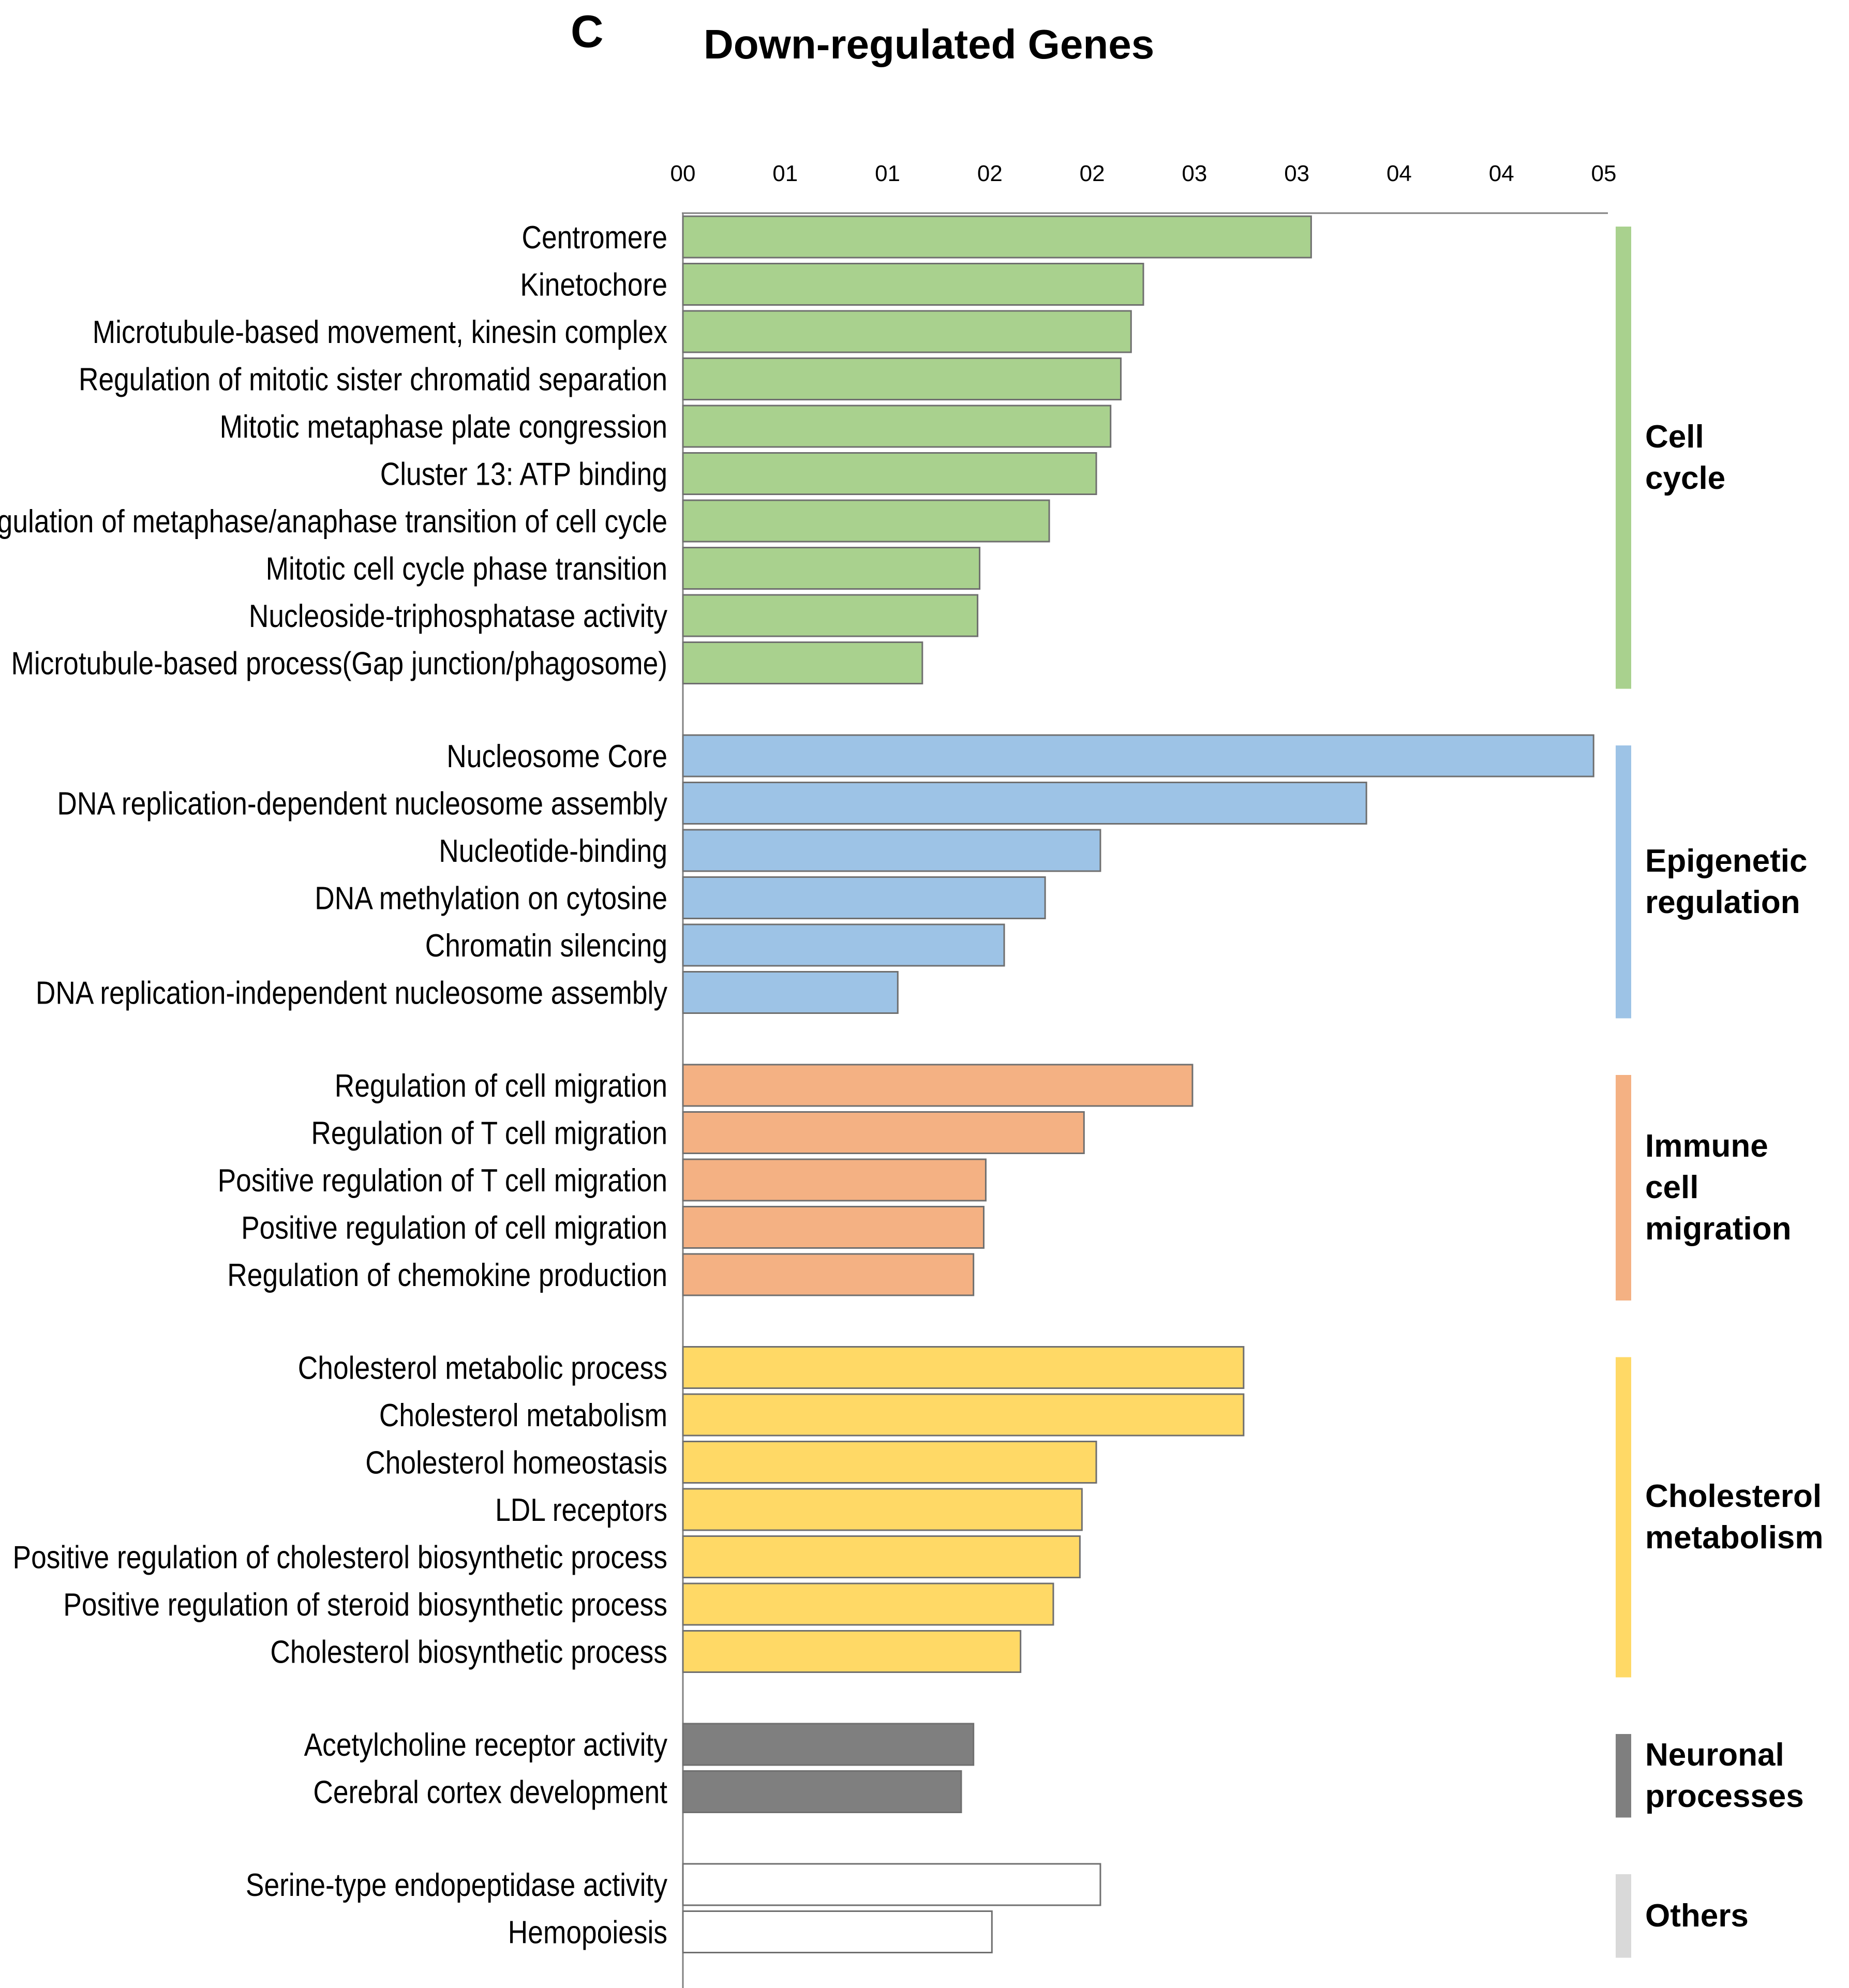 The height and width of the screenshot is (1988, 1849). What do you see at coordinates (466, 569) in the screenshot?
I see `category-label: Mitotic cell cycle phase transition` at bounding box center [466, 569].